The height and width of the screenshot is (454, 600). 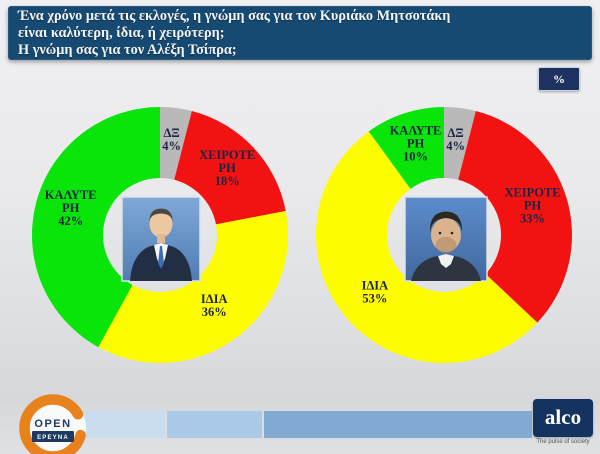 What do you see at coordinates (161, 239) in the screenshot?
I see `mitsotakis-photo` at bounding box center [161, 239].